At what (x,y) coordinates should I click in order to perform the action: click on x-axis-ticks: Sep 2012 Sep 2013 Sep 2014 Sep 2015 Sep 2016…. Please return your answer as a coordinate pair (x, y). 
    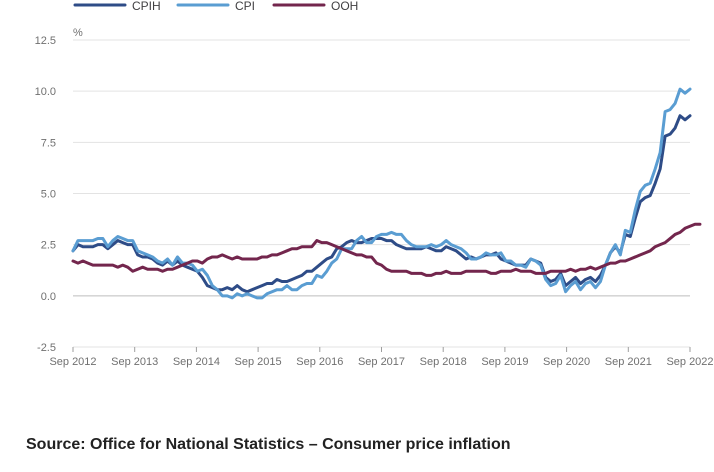
    Looking at the image, I should click on (381, 357).